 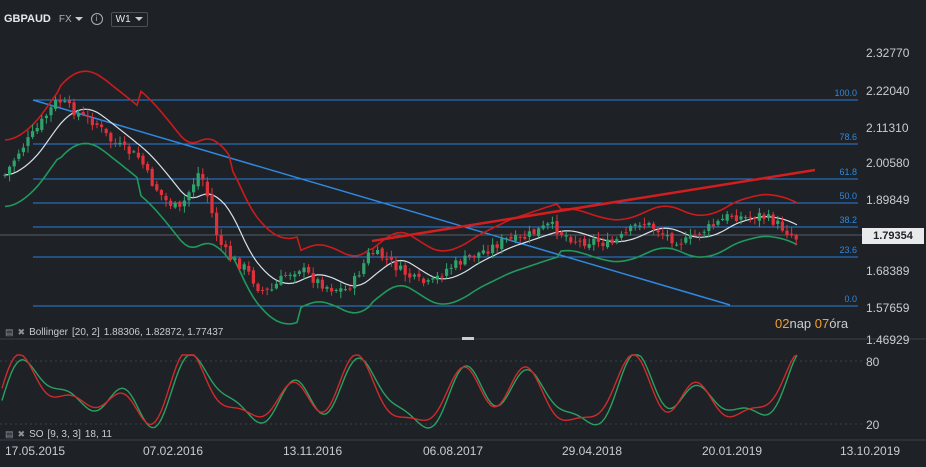 What do you see at coordinates (888, 271) in the screenshot?
I see `price-axis-label: 1.68389` at bounding box center [888, 271].